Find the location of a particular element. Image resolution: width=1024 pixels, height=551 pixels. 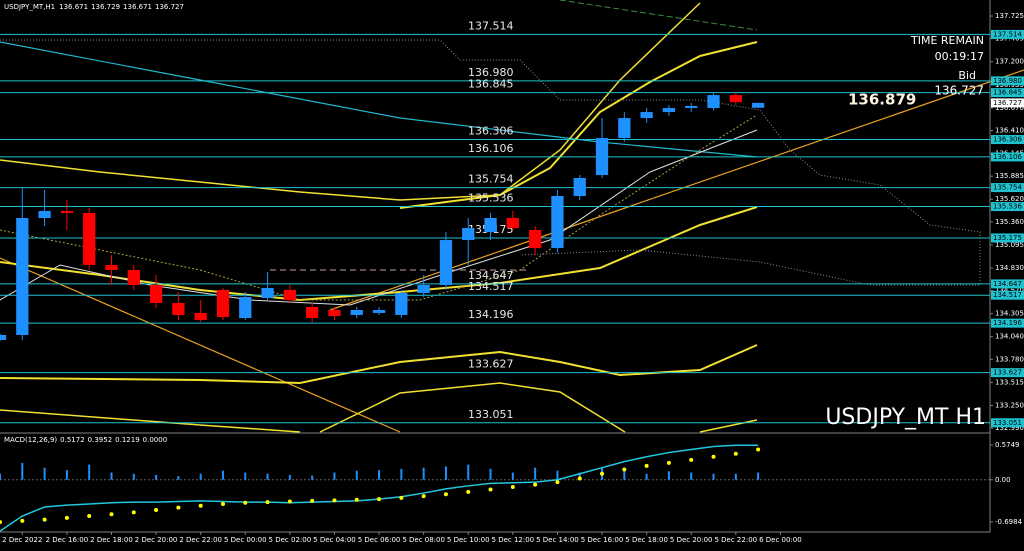

x-tick-label: 5 Dec 04:00 is located at coordinates (334, 540).